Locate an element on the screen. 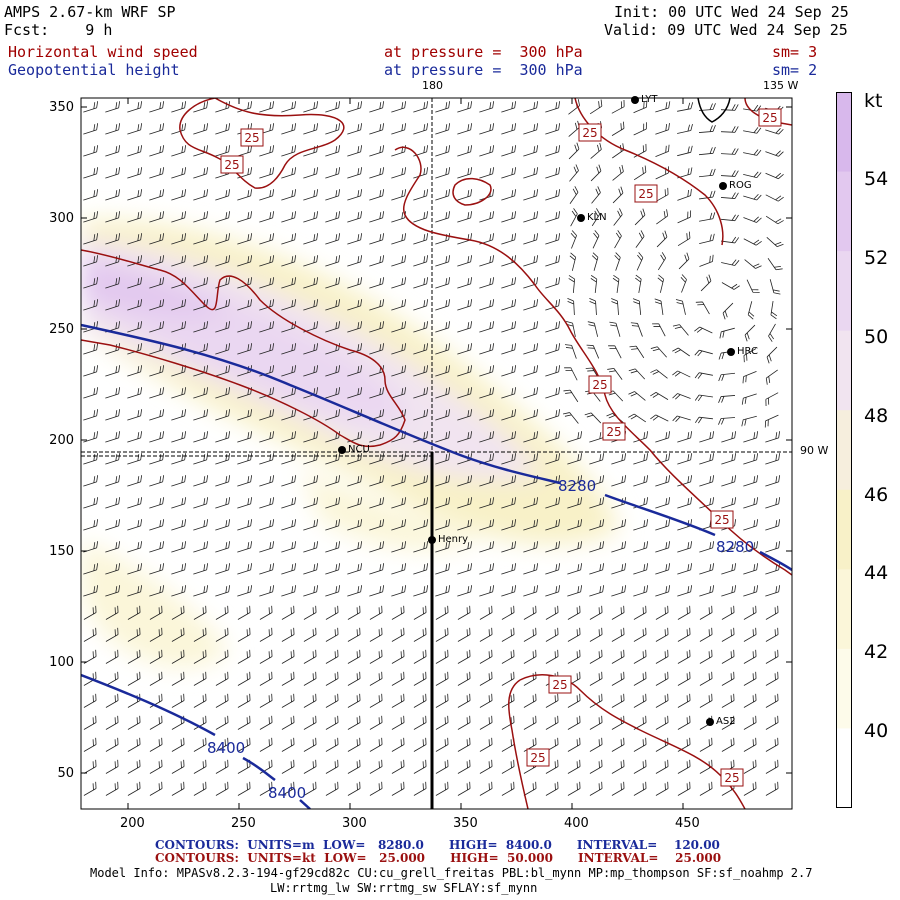 The width and height of the screenshot is (900, 900). speed-label-box is located at coordinates (232, 164).